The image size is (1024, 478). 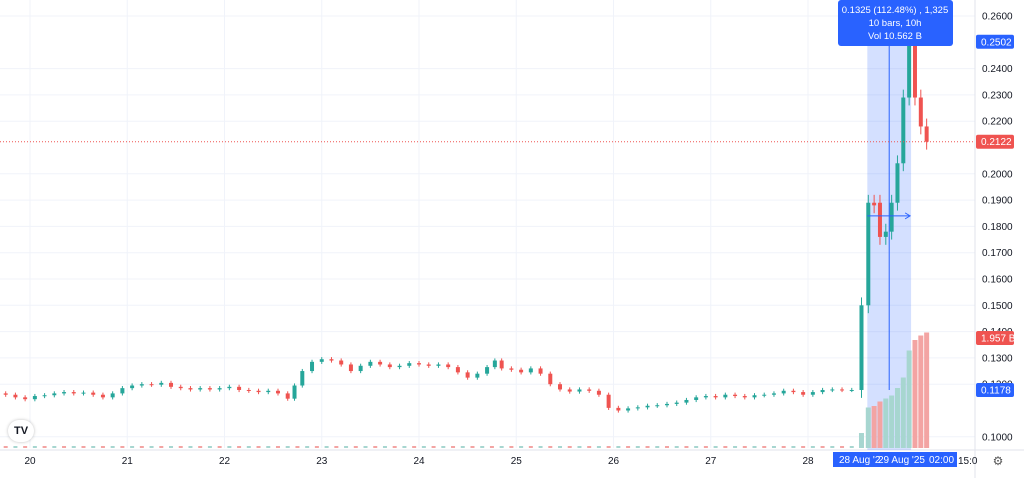 What do you see at coordinates (895, 459) in the screenshot?
I see `time-range-bg` at bounding box center [895, 459].